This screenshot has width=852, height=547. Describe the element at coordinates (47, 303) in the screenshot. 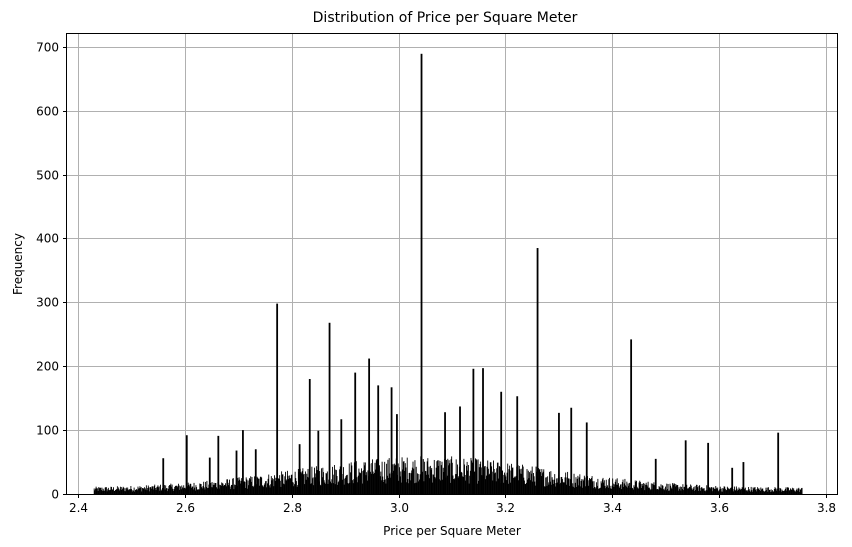

I see `y-tick-label: 300` at that location.